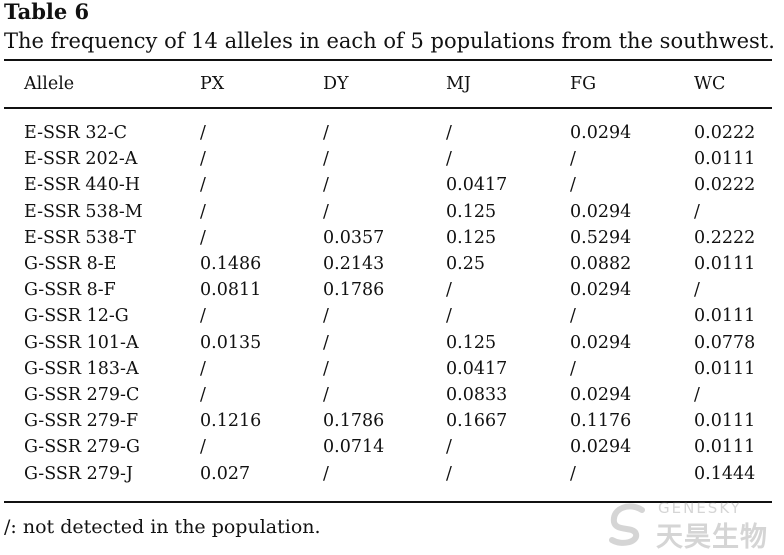  I want to click on table-header-rule, so click(388, 108).